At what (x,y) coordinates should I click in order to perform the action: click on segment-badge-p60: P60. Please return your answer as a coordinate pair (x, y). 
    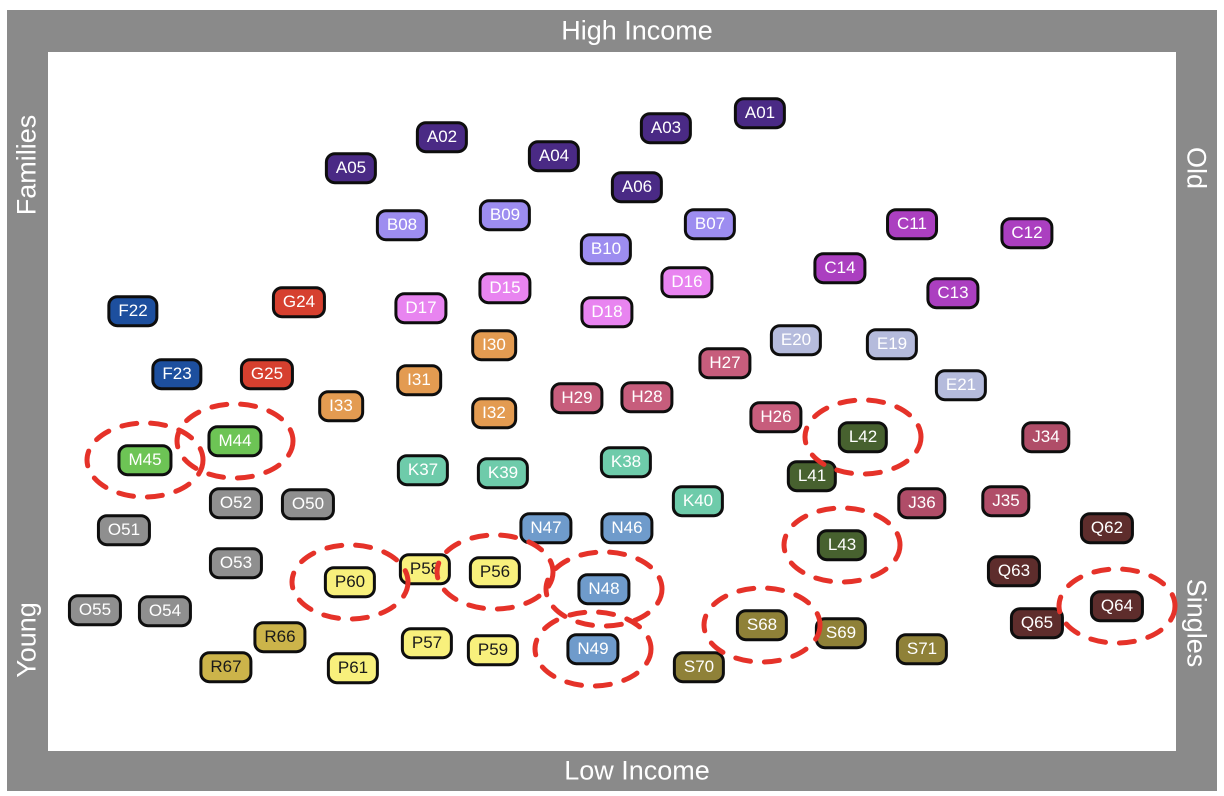
    Looking at the image, I should click on (350, 582).